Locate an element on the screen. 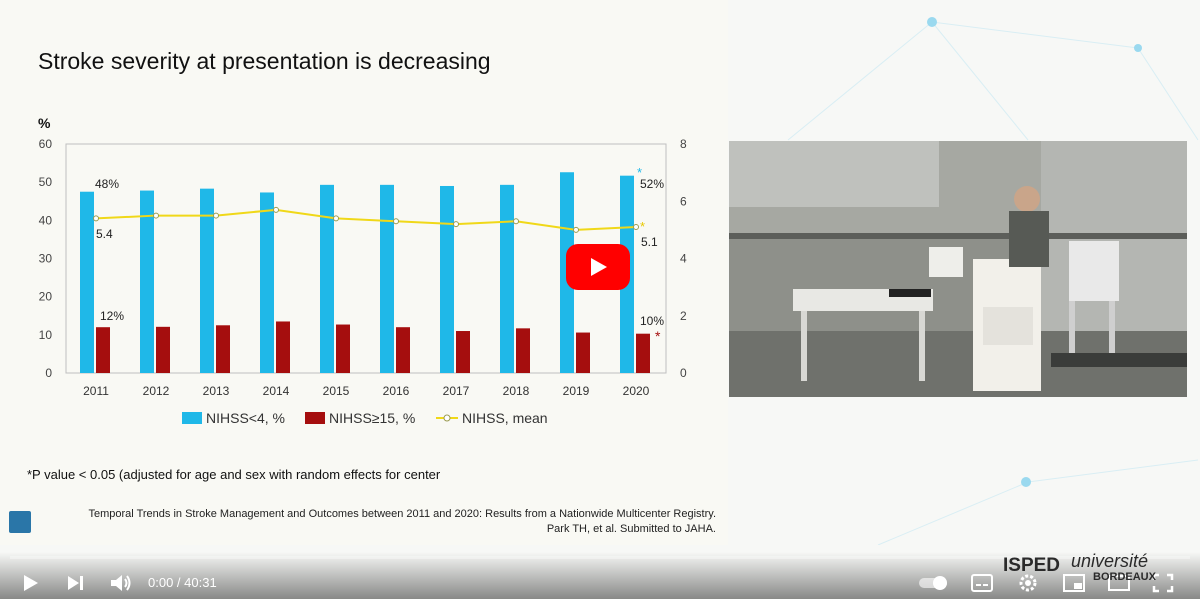 The image size is (1200, 599). y2-tick-label: 2 is located at coordinates (683, 316).